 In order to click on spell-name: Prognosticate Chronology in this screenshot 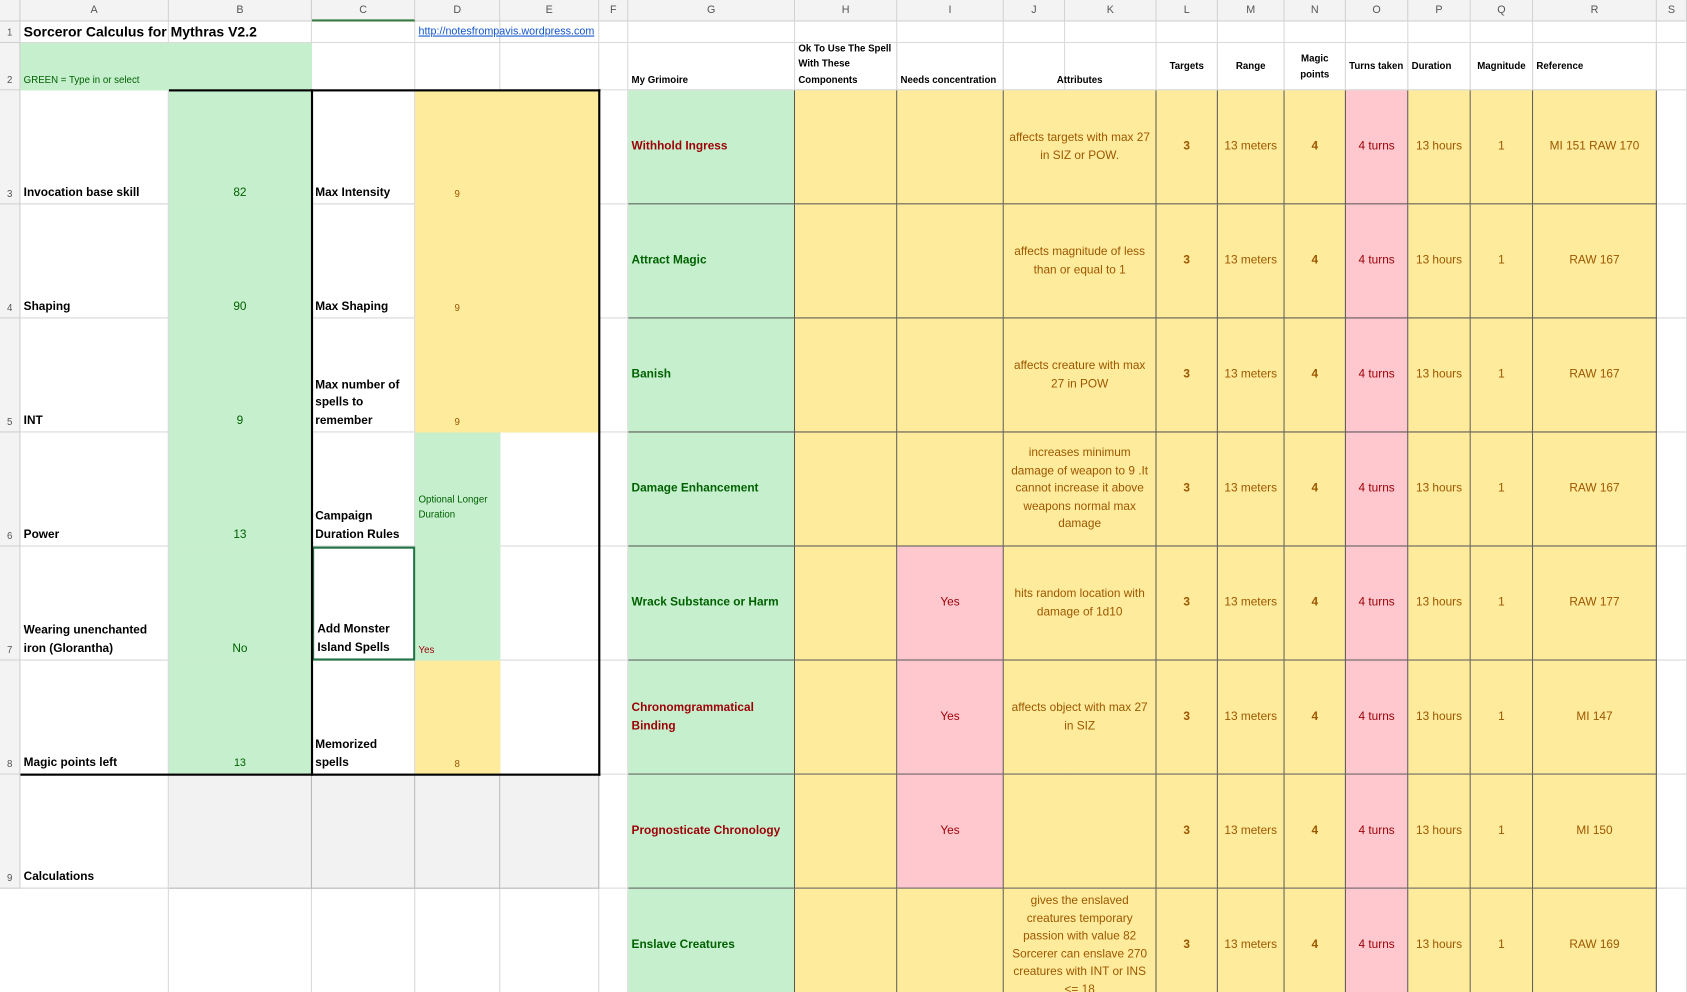, I will do `click(712, 831)`.